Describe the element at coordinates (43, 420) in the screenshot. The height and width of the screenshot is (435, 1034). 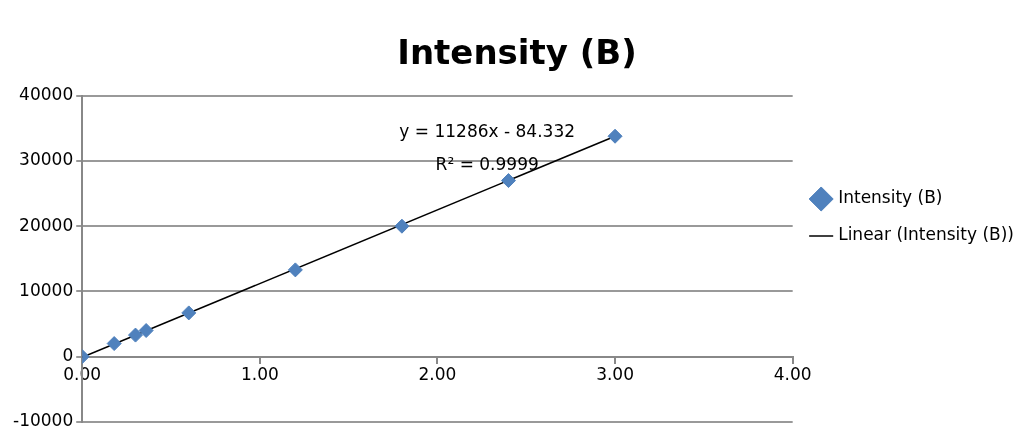
I see `y-tick-label: -10000` at that location.